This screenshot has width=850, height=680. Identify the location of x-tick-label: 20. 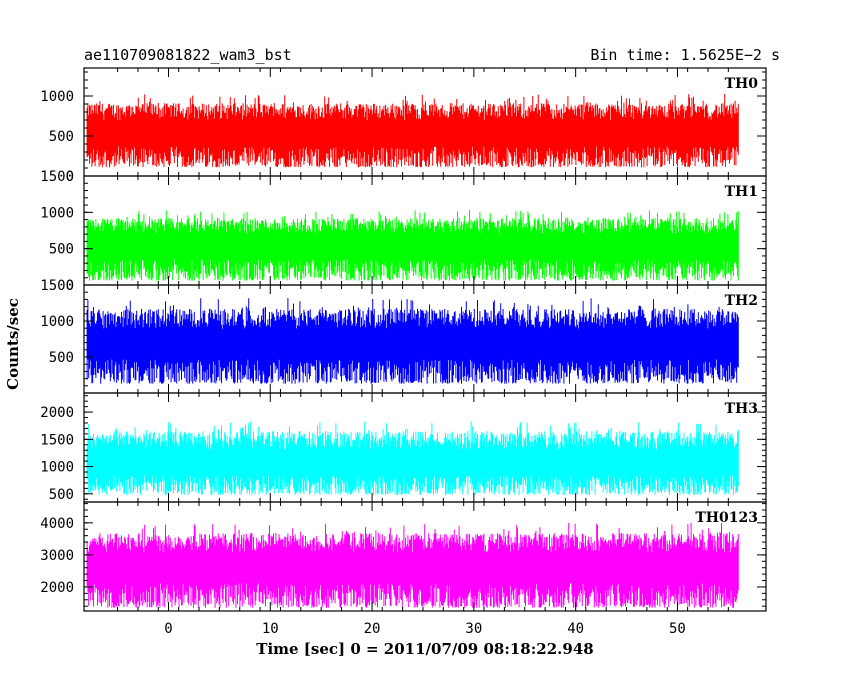
(372, 629).